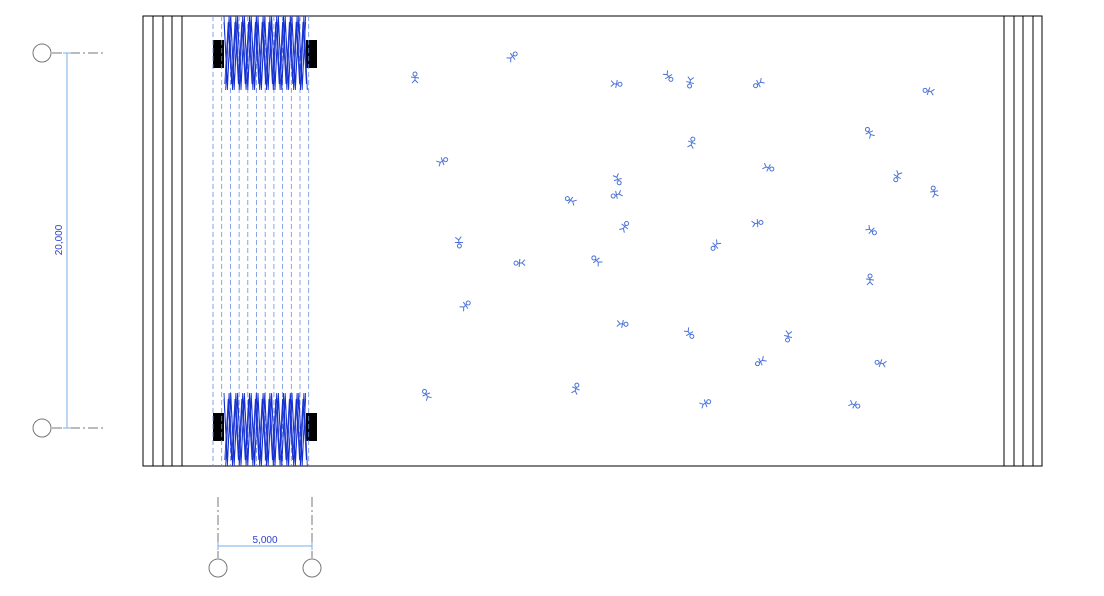 The height and width of the screenshot is (596, 1104). I want to click on grid-vertical-dimension: 20,000, so click(69, 240).